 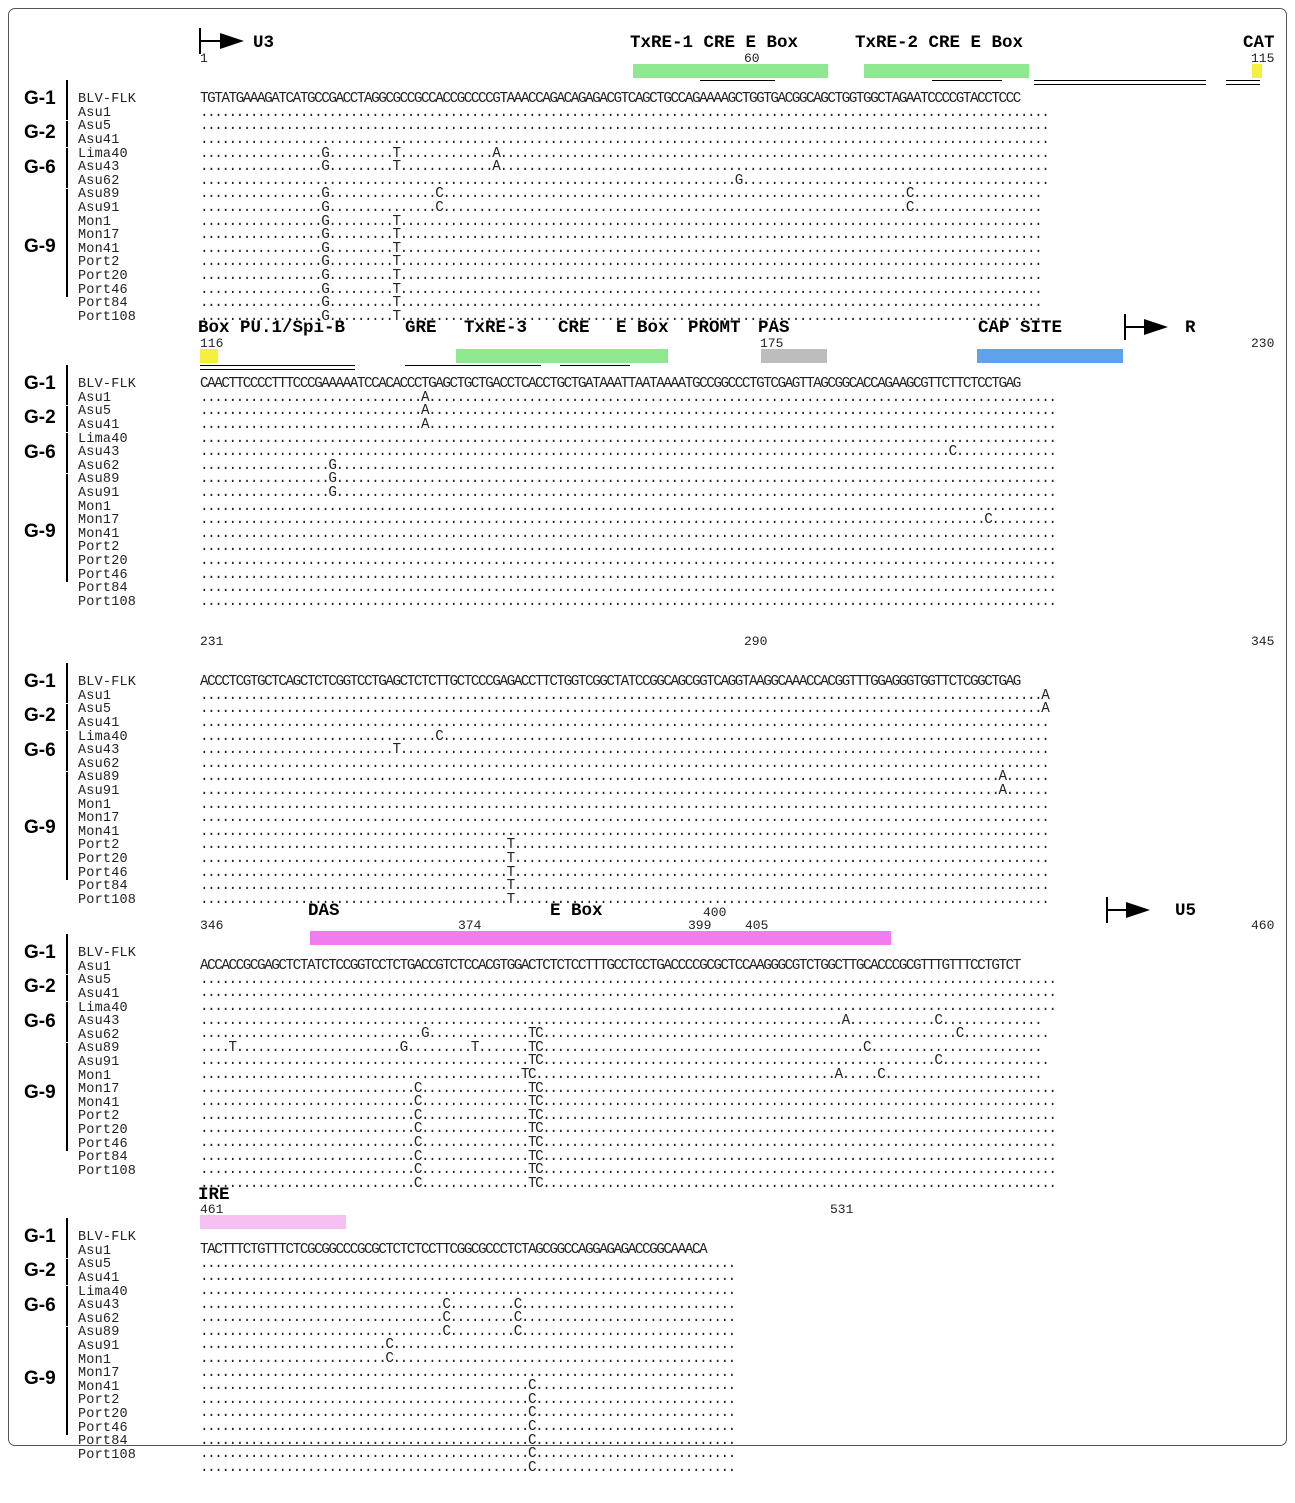 What do you see at coordinates (1259, 43) in the screenshot?
I see `feature-label-cat: CAT` at bounding box center [1259, 43].